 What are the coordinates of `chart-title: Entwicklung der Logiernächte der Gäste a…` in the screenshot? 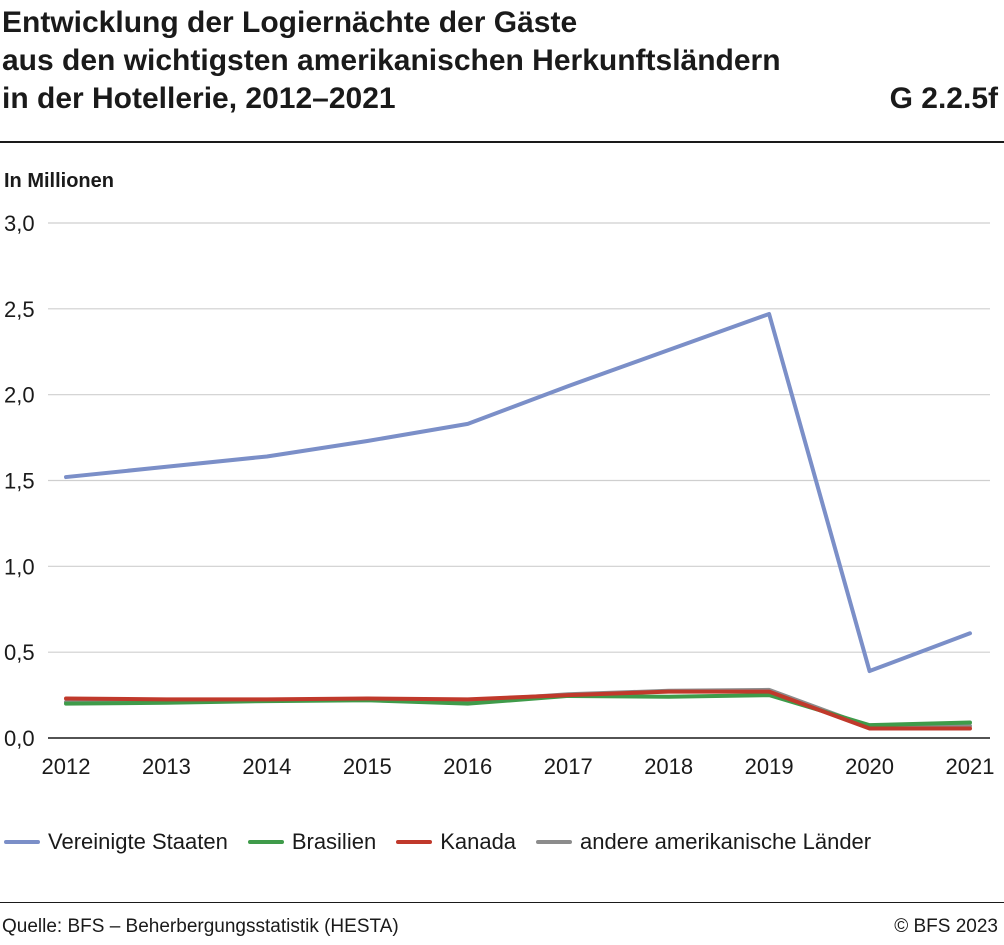 It's located at (432, 61).